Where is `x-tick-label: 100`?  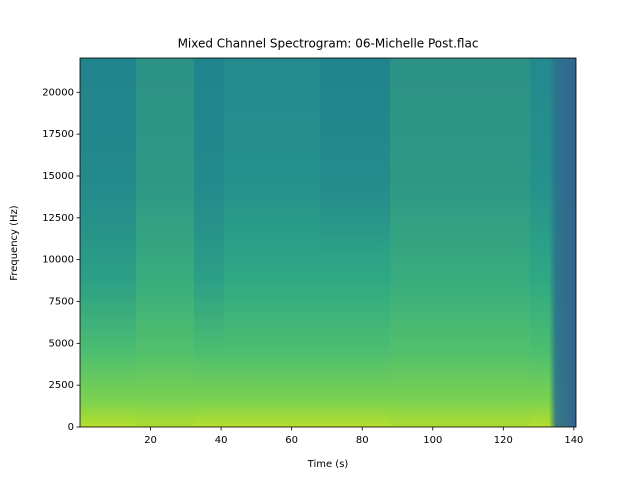
x-tick-label: 100 is located at coordinates (432, 440).